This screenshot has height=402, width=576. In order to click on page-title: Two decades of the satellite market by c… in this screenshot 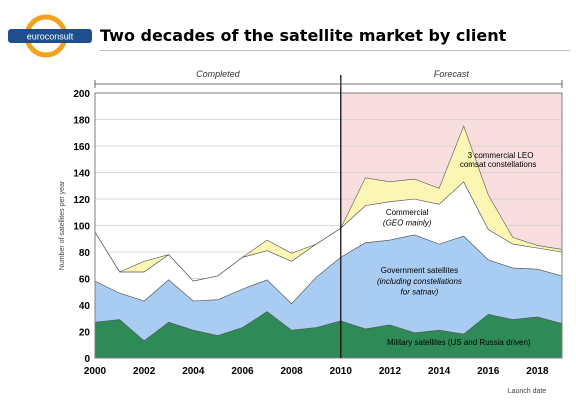, I will do `click(303, 35)`.